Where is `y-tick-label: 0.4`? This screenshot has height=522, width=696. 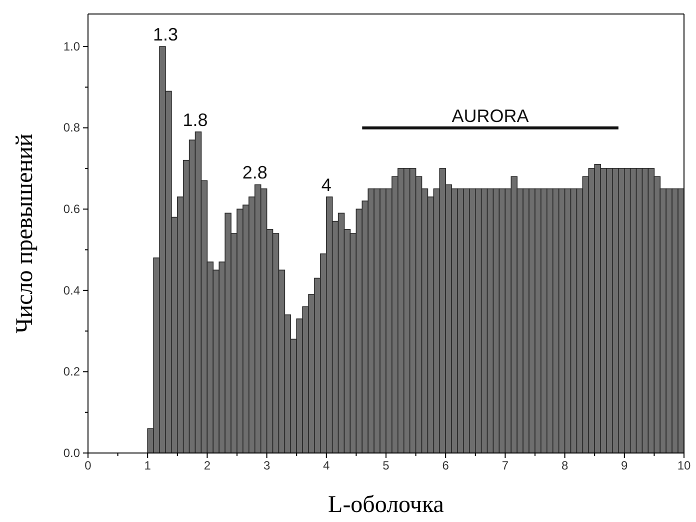
y-tick-label: 0.4 is located at coordinates (71, 290).